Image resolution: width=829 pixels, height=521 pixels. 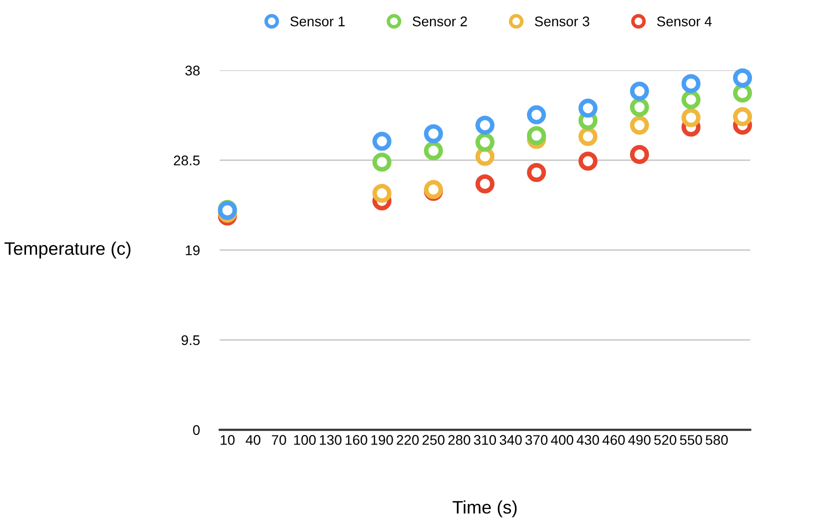 What do you see at coordinates (439, 21) in the screenshot?
I see `legend-label: Sensor 2` at bounding box center [439, 21].